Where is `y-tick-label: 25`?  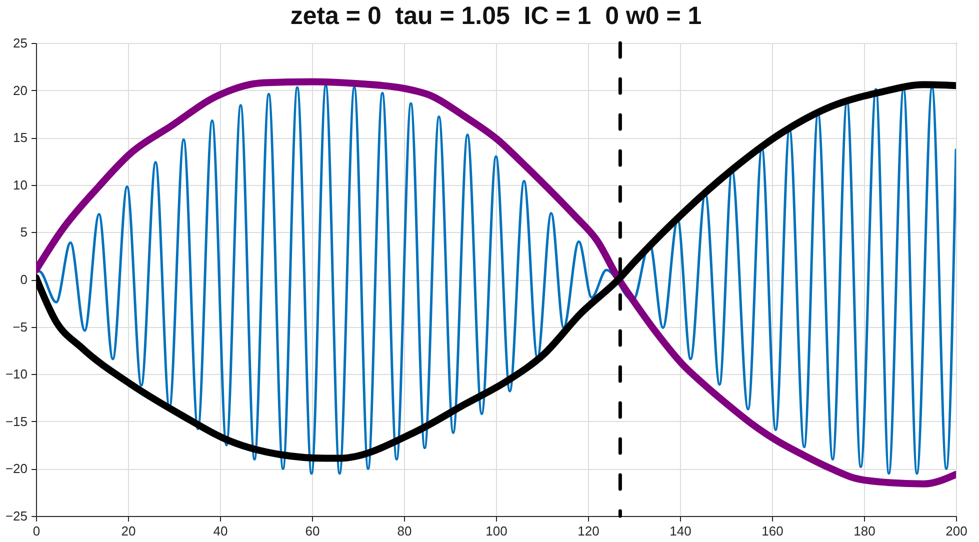 y-tick-label: 25 is located at coordinates (20, 43).